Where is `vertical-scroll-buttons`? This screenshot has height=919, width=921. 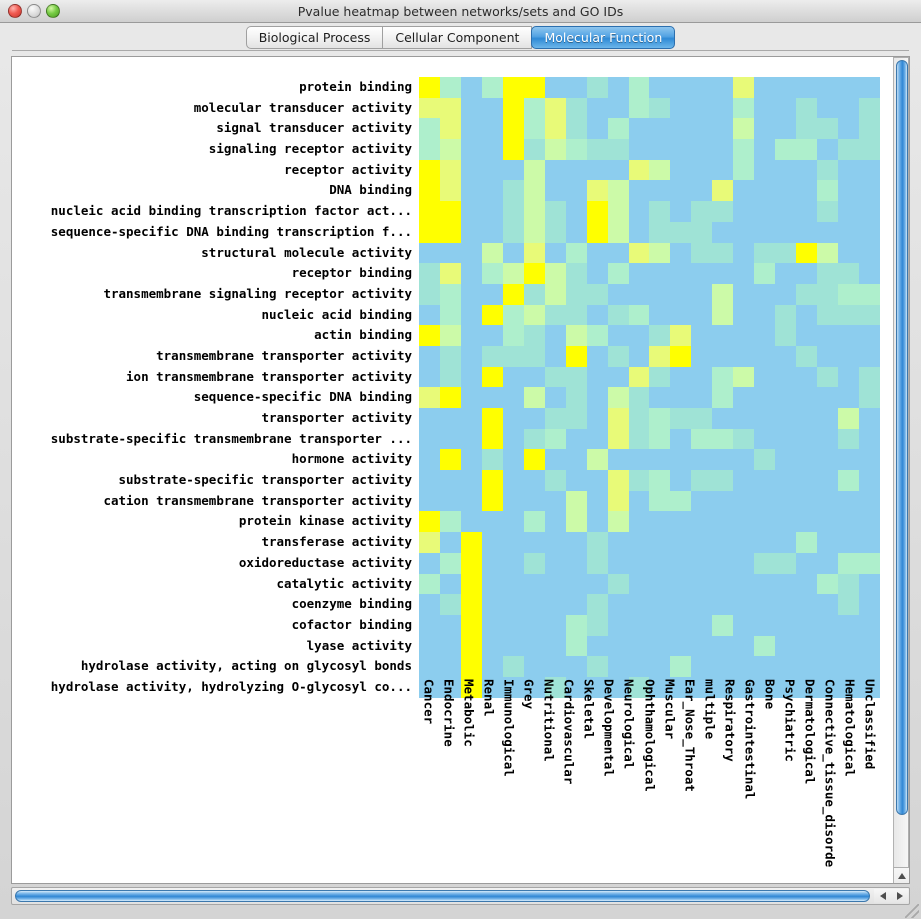 vertical-scroll-buttons is located at coordinates (901, 875).